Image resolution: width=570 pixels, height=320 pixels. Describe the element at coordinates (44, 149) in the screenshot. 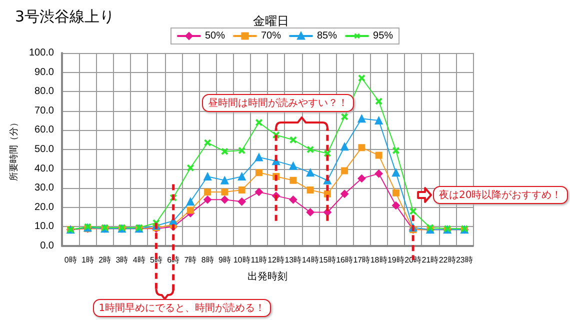

I see `y-tick-label: 50.0` at that location.